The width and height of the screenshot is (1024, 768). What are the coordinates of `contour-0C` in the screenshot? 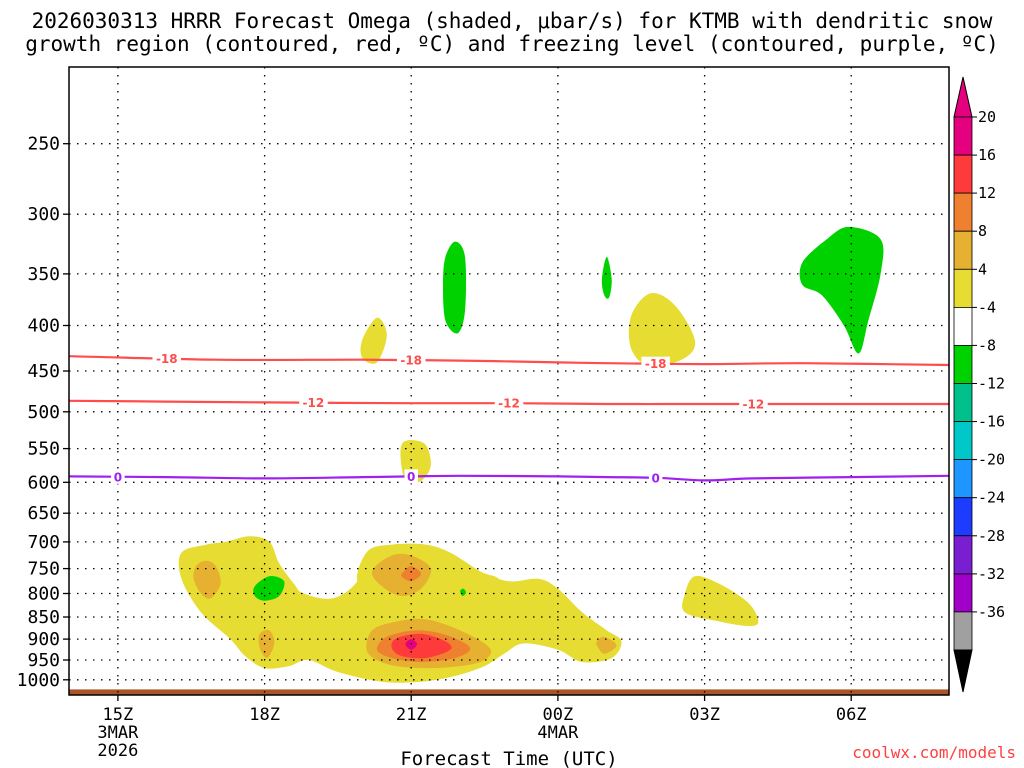 It's located at (509, 478).